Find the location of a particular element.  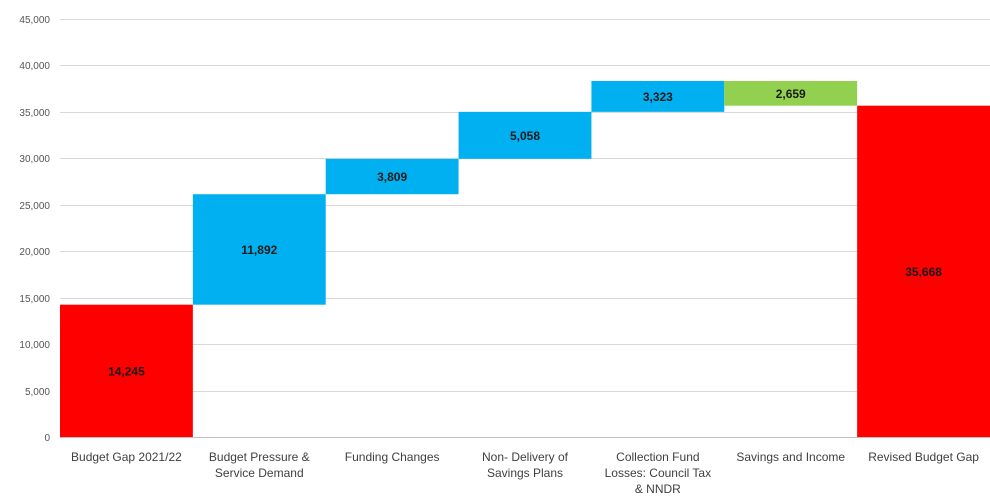

data-label: 3,323 is located at coordinates (658, 97).